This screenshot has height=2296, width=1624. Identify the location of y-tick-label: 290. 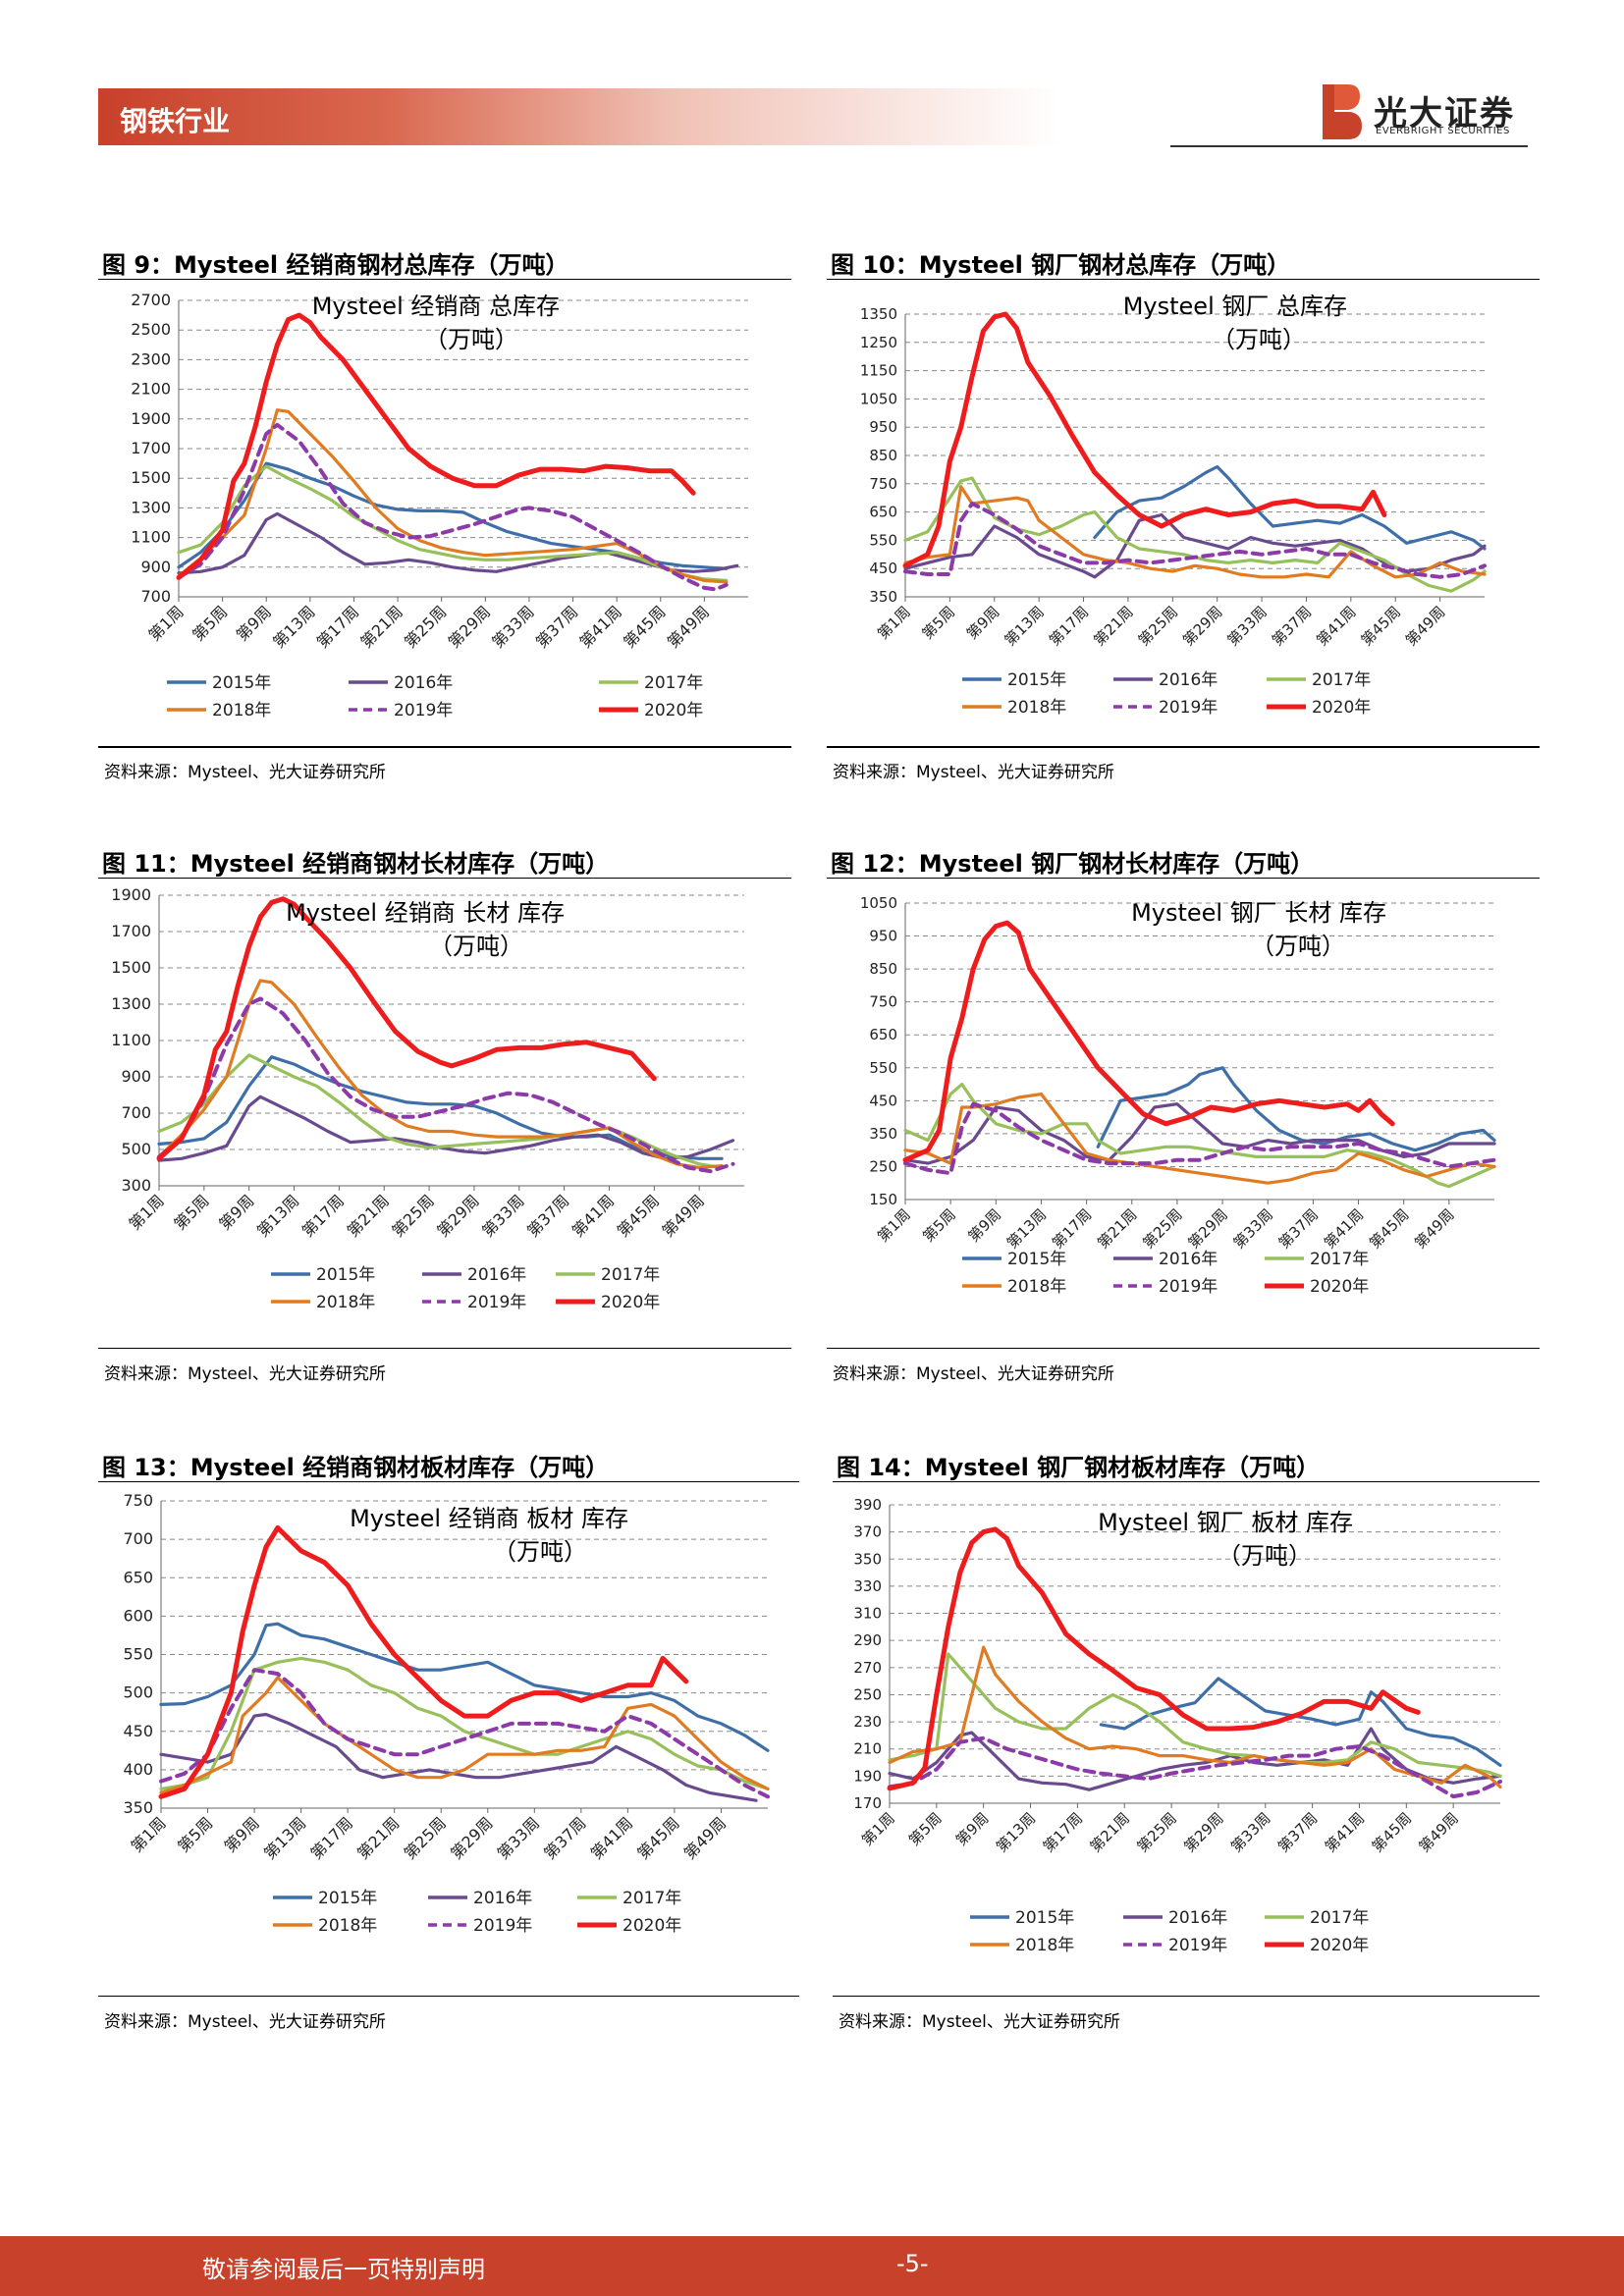
(867, 1640).